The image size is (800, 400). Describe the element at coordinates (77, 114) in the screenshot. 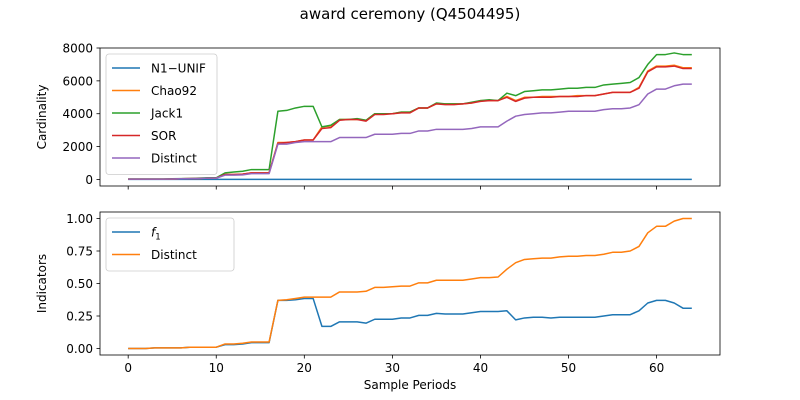

I see `y-tick-label: 4000` at that location.